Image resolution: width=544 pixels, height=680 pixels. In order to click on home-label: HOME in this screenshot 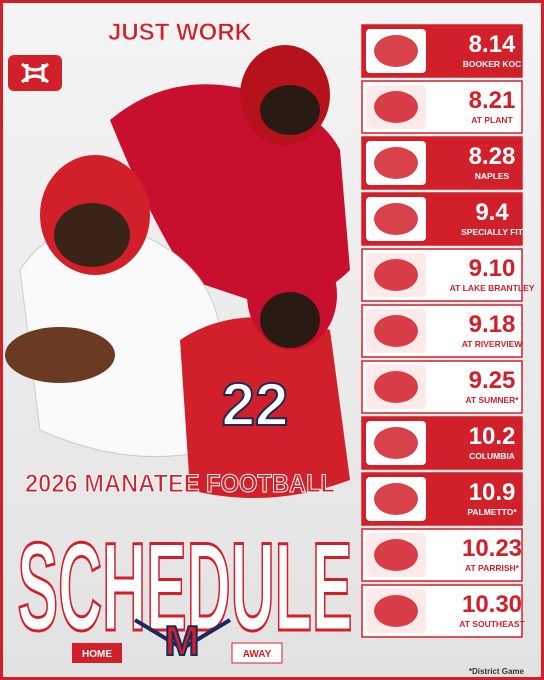, I will do `click(97, 654)`.